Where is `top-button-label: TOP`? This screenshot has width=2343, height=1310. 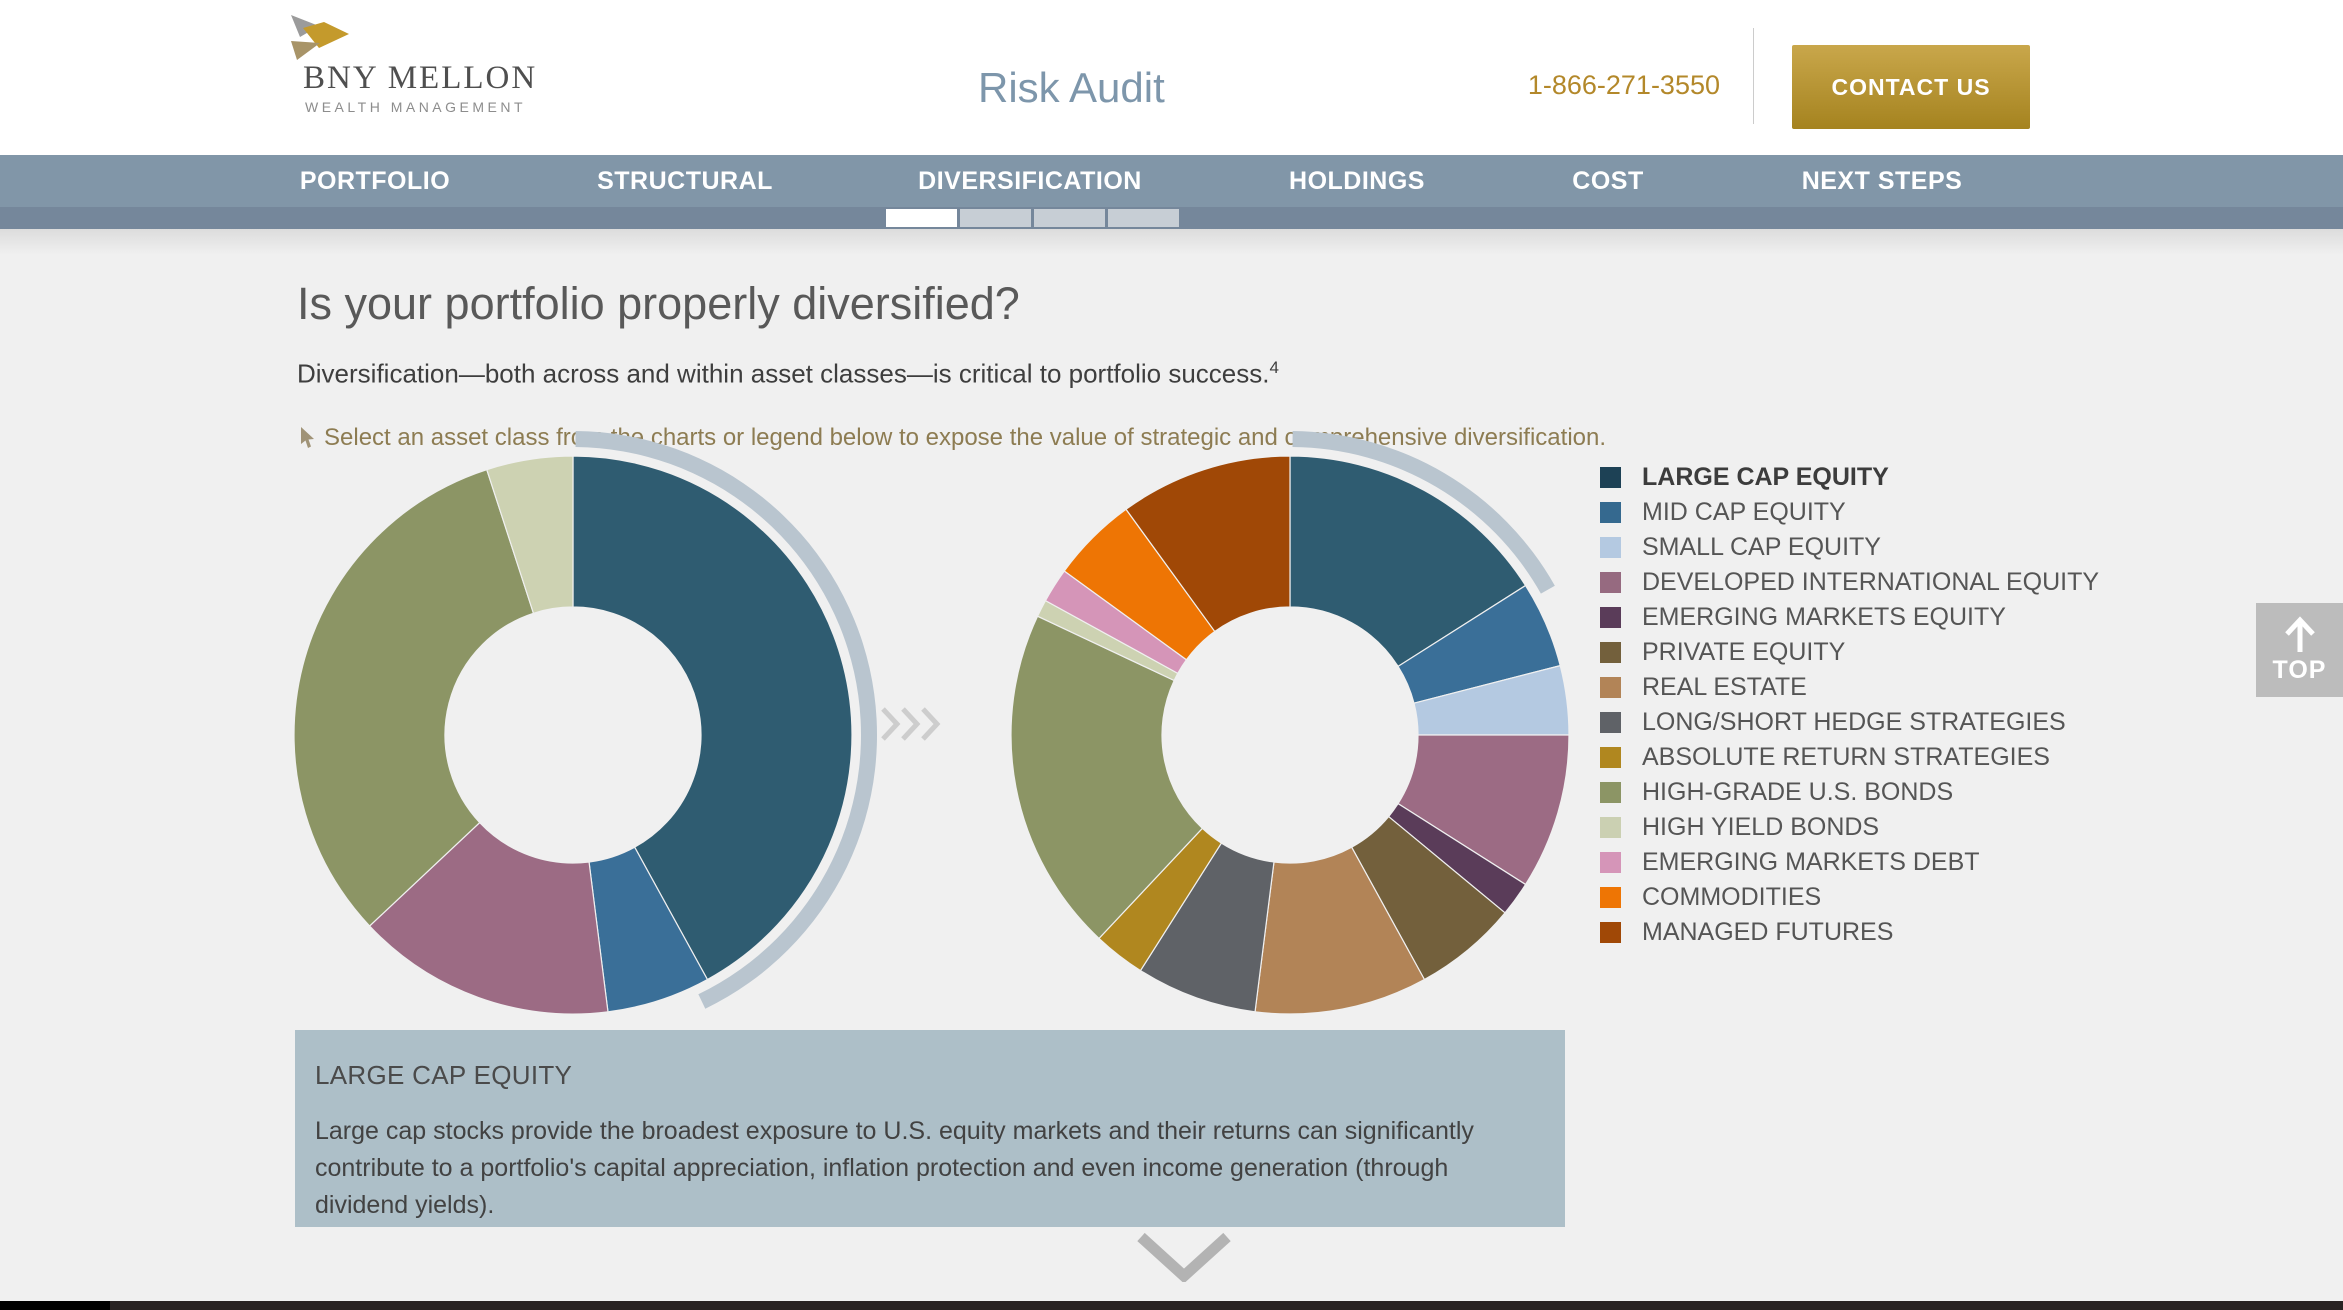
top-button-label: TOP is located at coordinates (2299, 669).